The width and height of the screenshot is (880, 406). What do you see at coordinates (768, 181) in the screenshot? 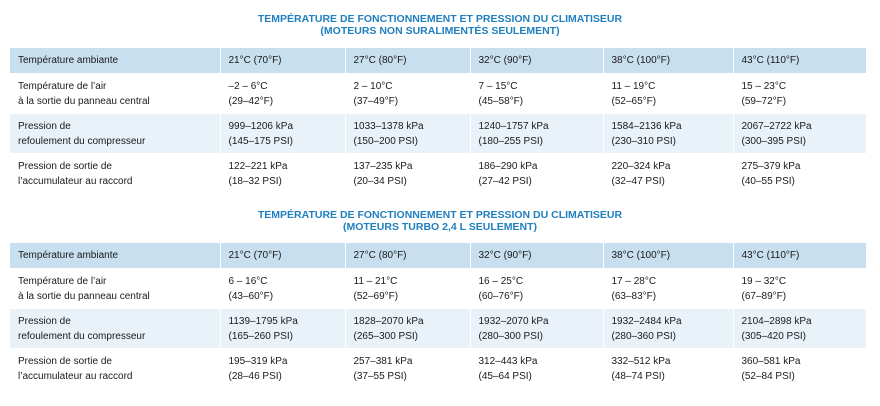
I see `value-line: (40–55 PSI)` at bounding box center [768, 181].